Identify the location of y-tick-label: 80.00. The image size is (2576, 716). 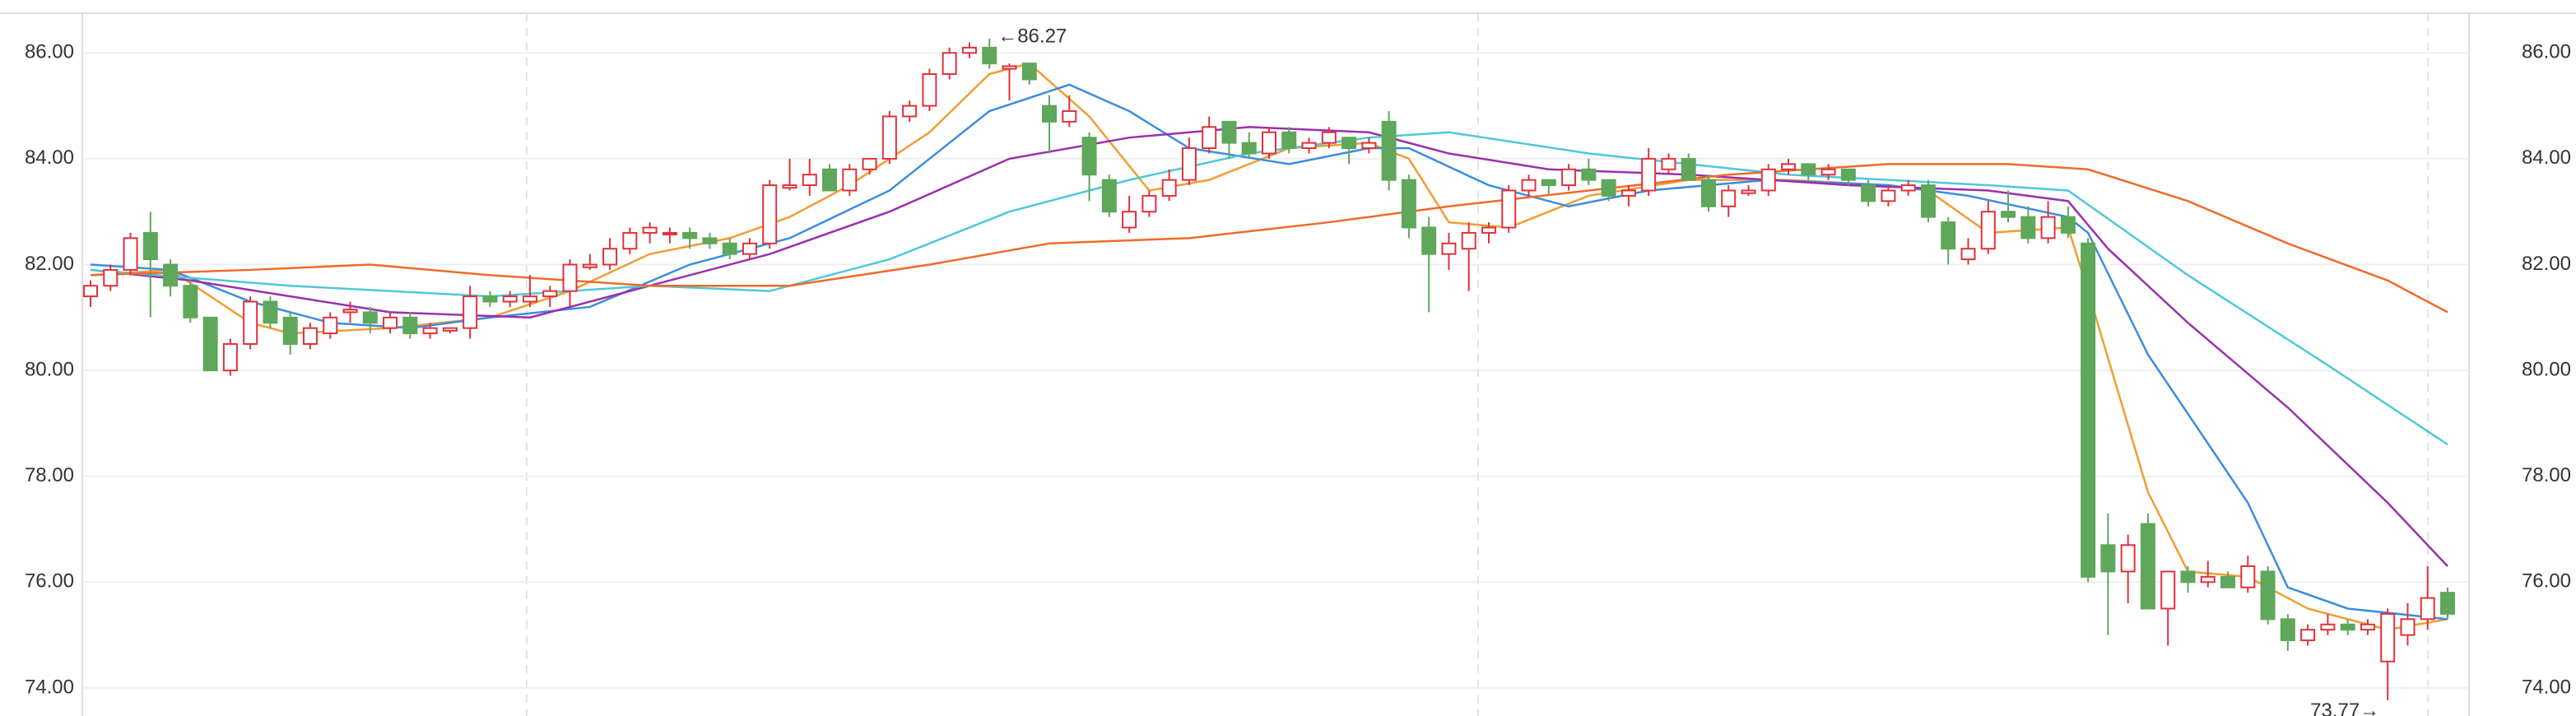
(49, 369).